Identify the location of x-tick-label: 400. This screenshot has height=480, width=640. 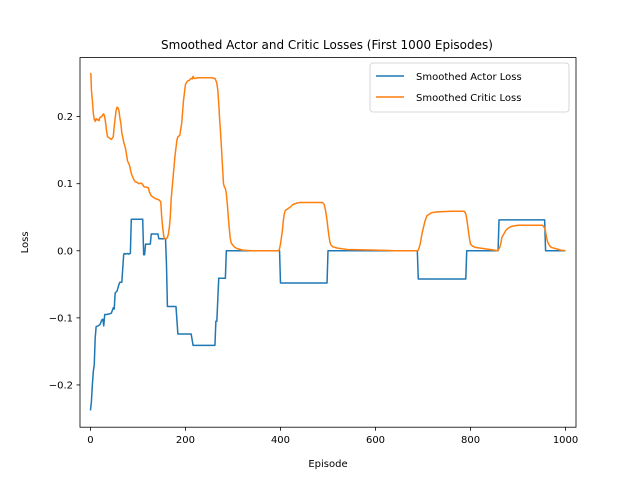
(280, 440).